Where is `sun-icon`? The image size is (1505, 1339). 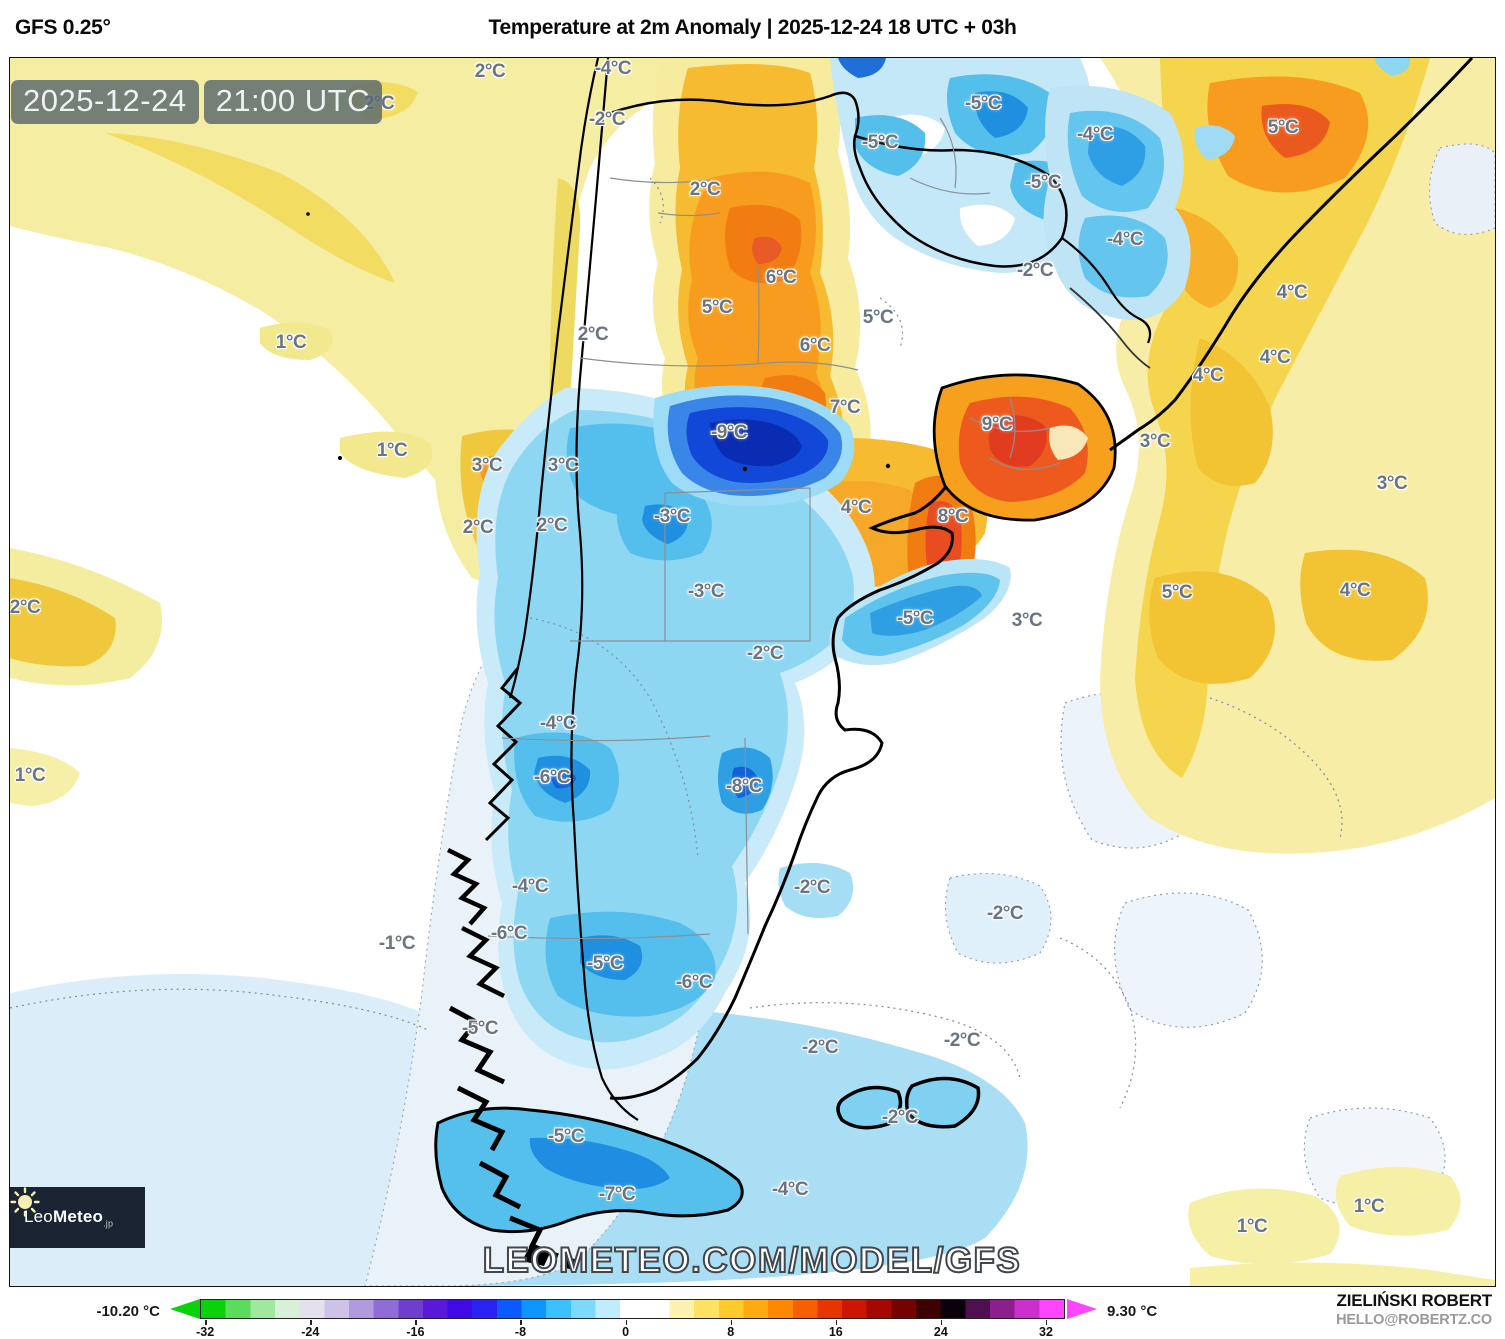
sun-icon is located at coordinates (25, 1202).